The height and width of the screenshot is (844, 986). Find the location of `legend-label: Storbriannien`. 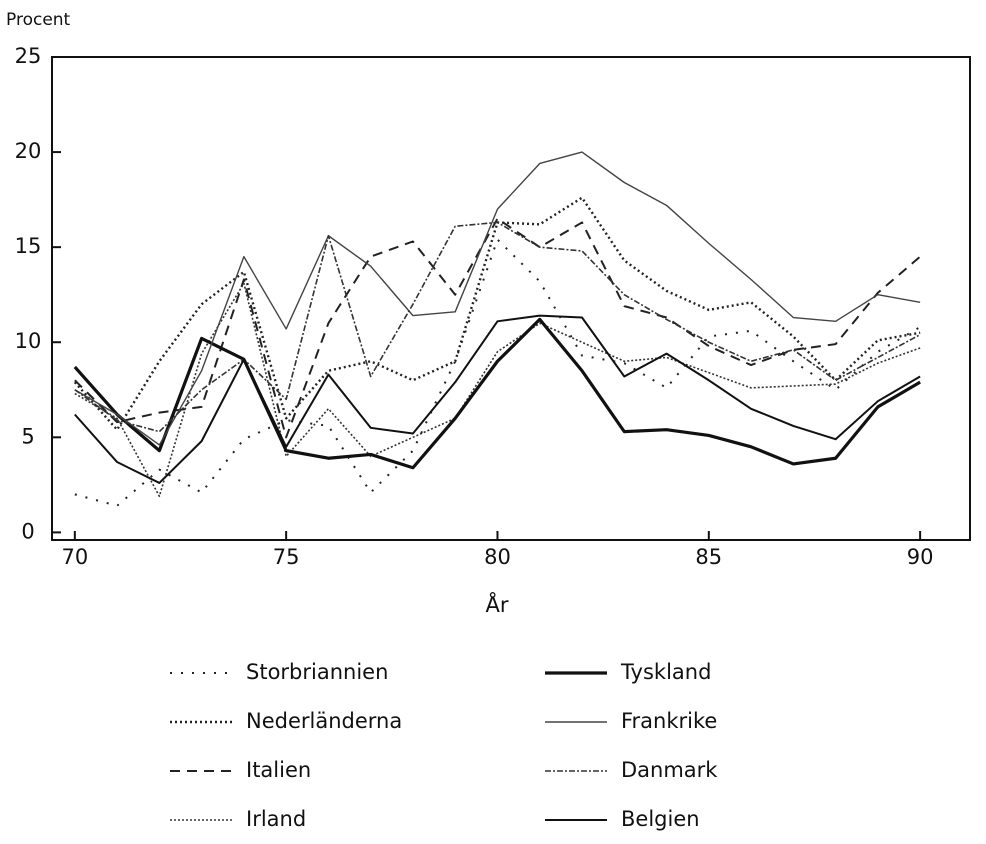

legend-label: Storbriannien is located at coordinates (317, 672).